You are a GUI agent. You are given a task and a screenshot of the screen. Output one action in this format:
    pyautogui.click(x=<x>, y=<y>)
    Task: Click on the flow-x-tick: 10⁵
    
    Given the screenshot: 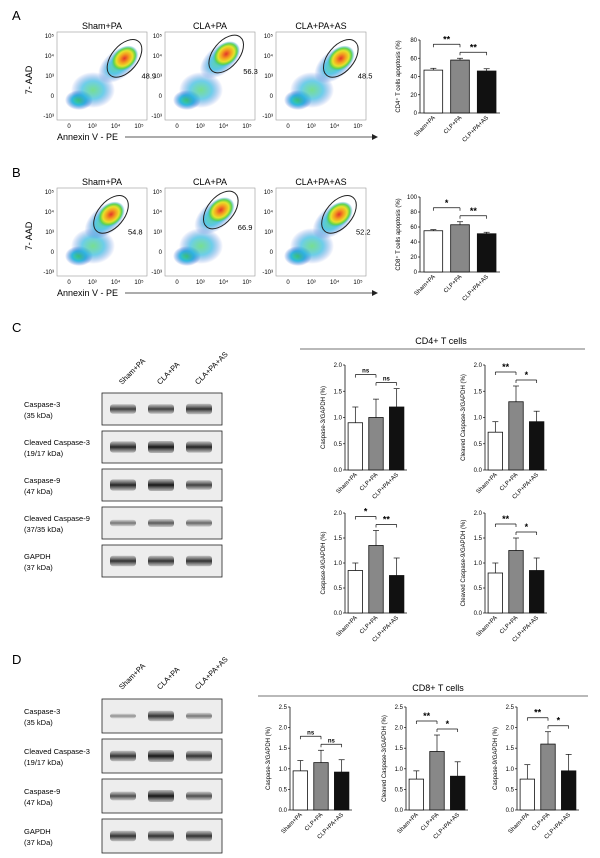 What is the action you would take?
    pyautogui.click(x=247, y=126)
    